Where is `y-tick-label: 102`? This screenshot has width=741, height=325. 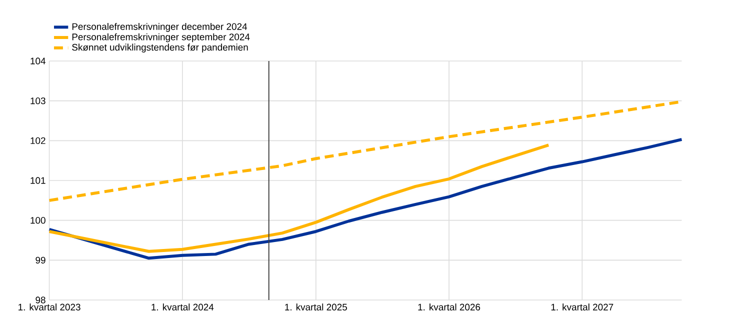
y-tick-label: 102 is located at coordinates (38, 140).